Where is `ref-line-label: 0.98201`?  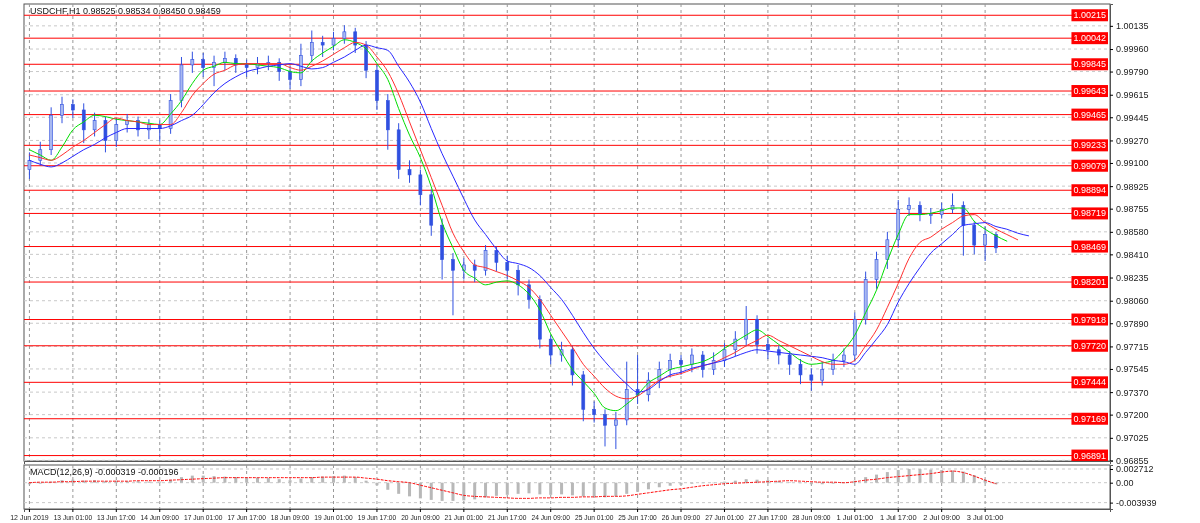
ref-line-label: 0.98201 is located at coordinates (1089, 282).